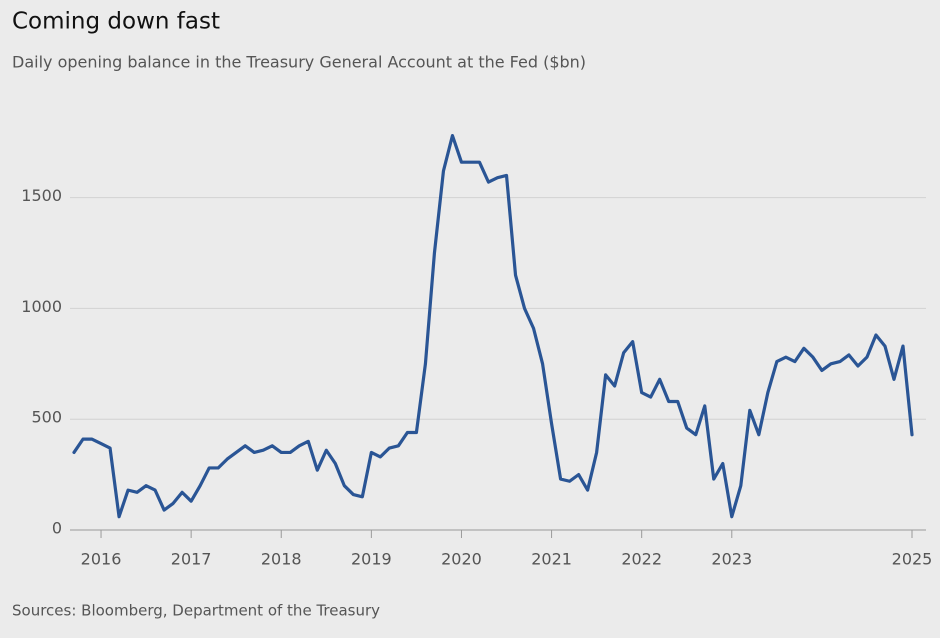  What do you see at coordinates (641, 559) in the screenshot?
I see `x-tick-label: 2022` at bounding box center [641, 559].